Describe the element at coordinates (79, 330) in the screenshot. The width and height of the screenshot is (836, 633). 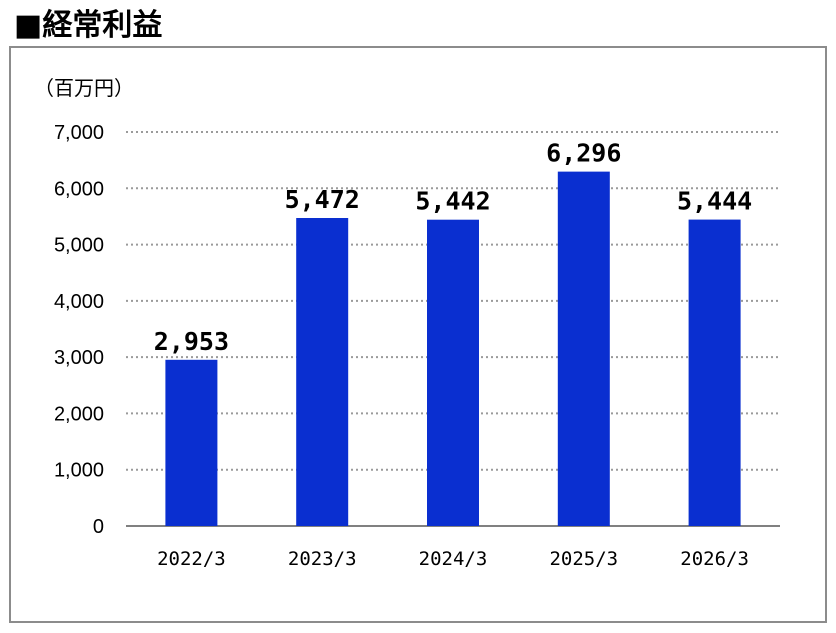
I see `y-axis-ticks: 0 1,000 2,000 3,000 4,000 5,000 6,000 7,000` at that location.